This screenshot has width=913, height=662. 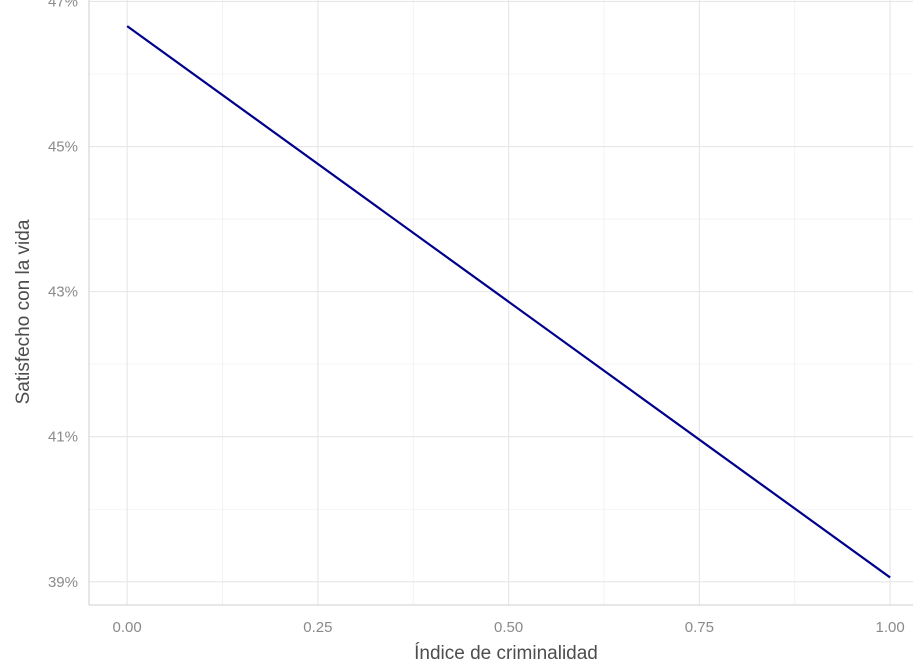 What do you see at coordinates (127, 627) in the screenshot?
I see `x-tick-label: 0.00` at bounding box center [127, 627].